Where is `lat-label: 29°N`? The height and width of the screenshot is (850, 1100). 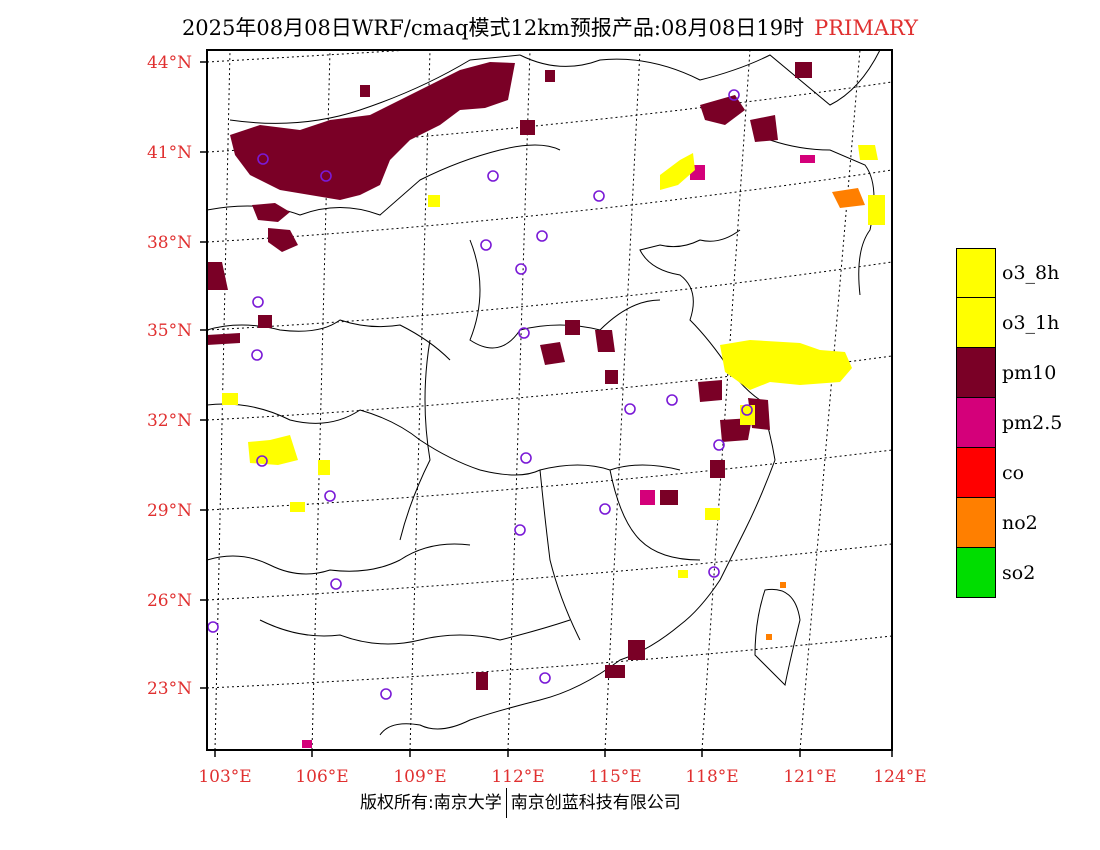
lat-label: 29°N is located at coordinates (169, 511).